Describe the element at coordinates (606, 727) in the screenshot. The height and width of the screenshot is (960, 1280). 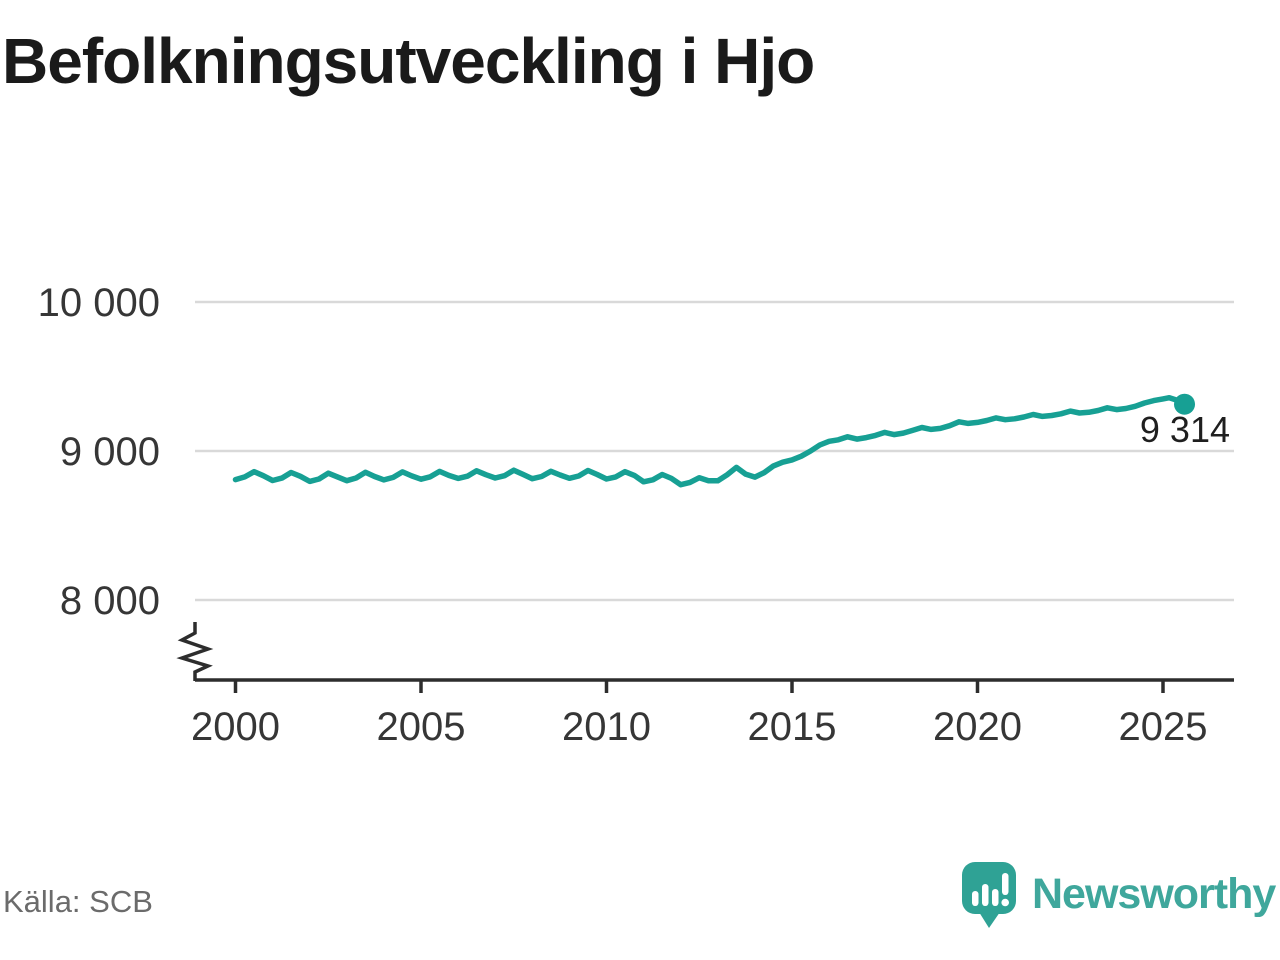
I see `x-axis-label: 2010` at that location.